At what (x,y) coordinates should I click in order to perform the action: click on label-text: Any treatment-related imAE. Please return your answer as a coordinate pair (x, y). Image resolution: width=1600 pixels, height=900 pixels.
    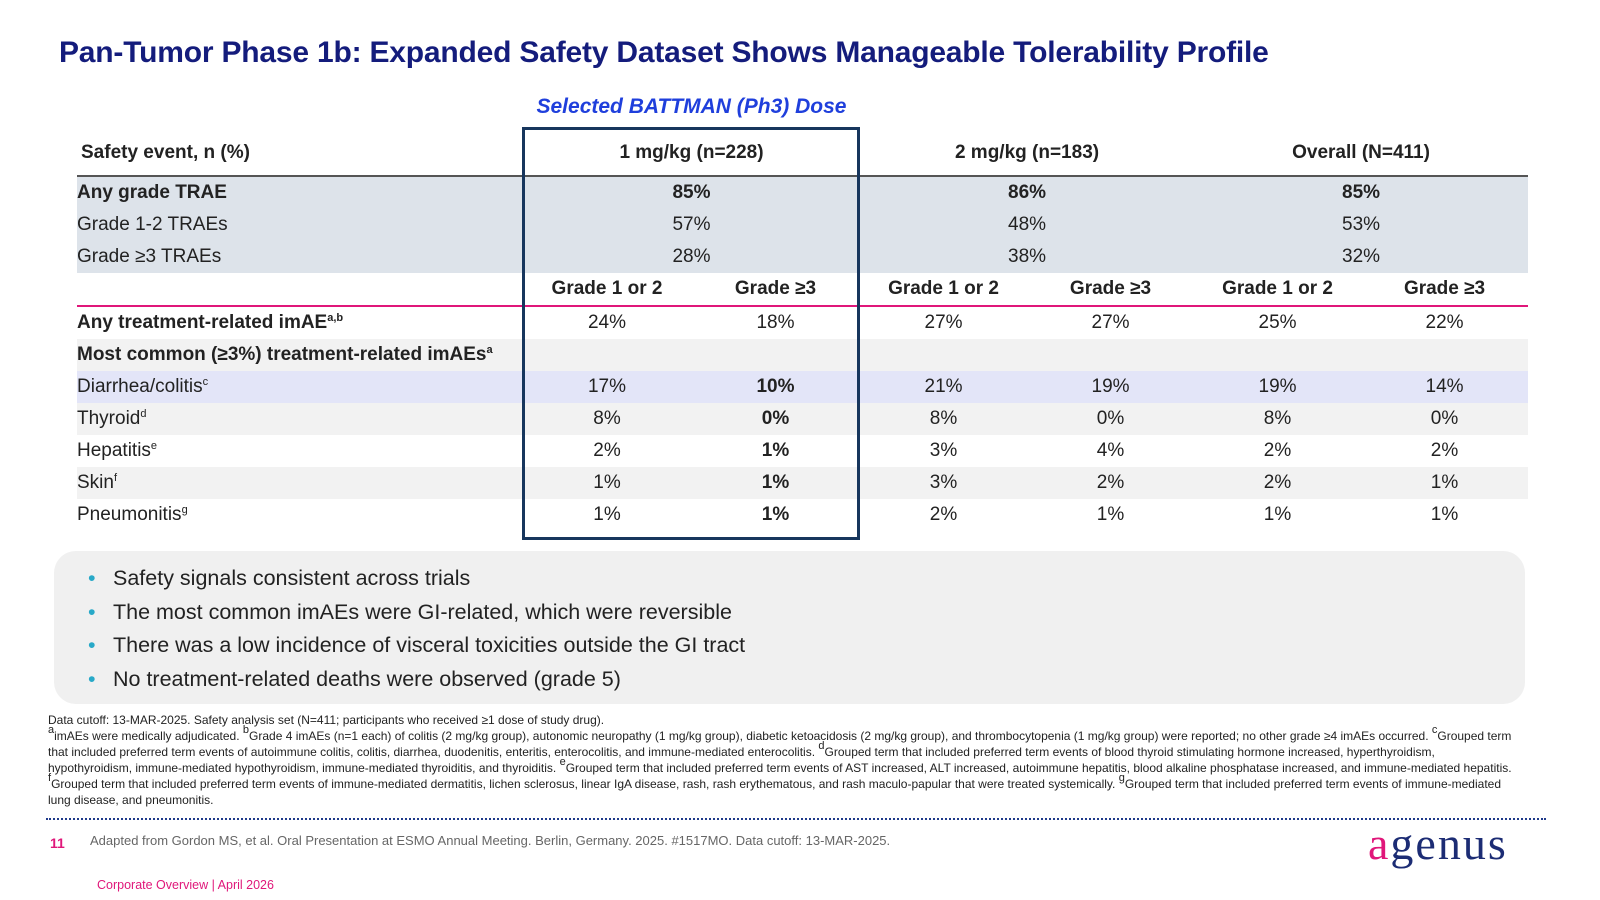
    Looking at the image, I should click on (202, 322).